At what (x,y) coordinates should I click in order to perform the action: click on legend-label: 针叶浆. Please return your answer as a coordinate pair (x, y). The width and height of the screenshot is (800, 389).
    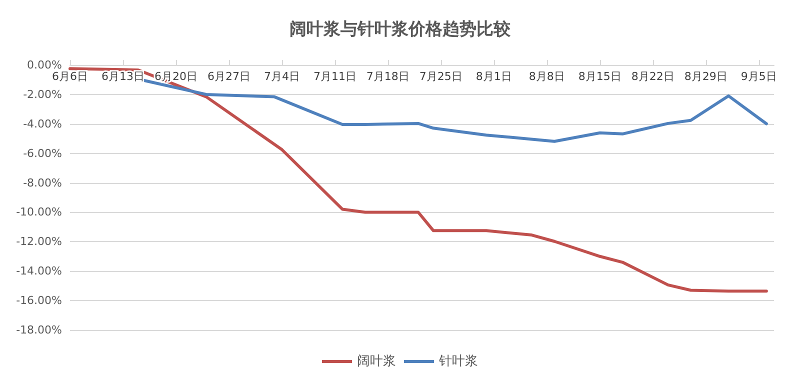
    Looking at the image, I should click on (458, 361).